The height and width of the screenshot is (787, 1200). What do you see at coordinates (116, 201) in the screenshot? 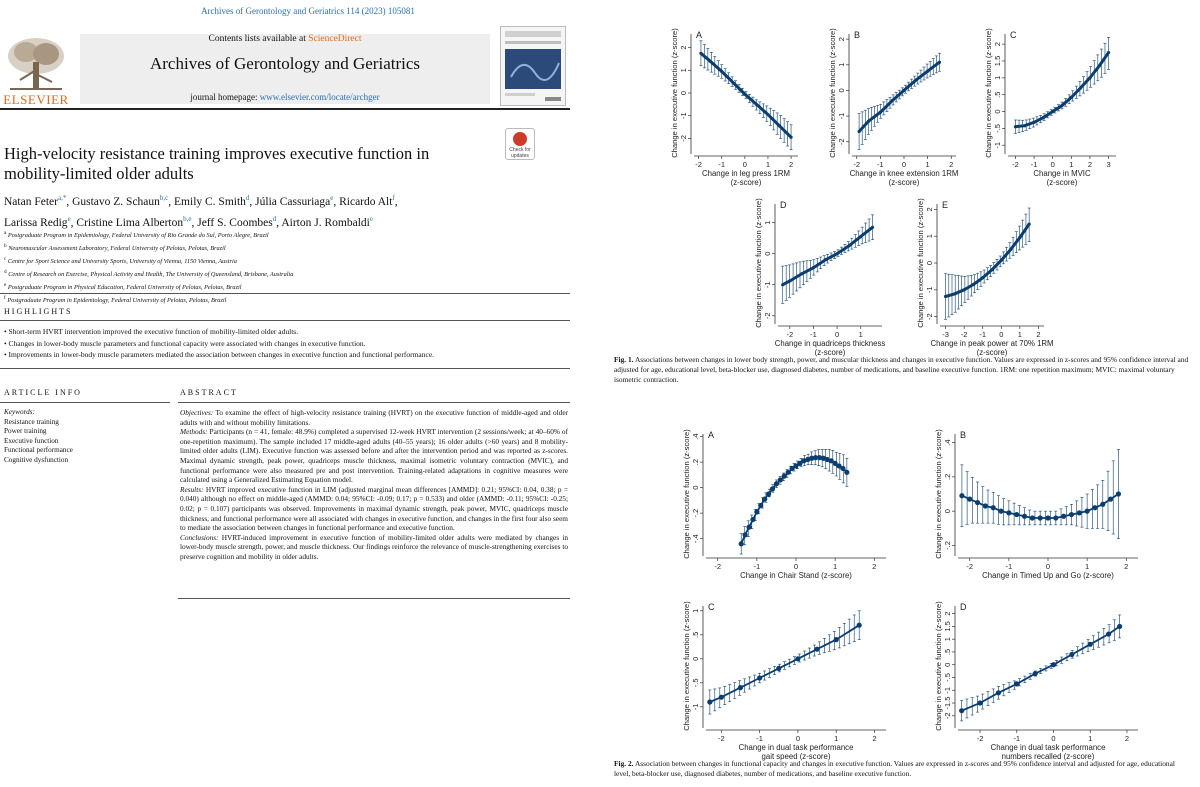
I see `author-name: Gustavo Z. Schaun` at bounding box center [116, 201].